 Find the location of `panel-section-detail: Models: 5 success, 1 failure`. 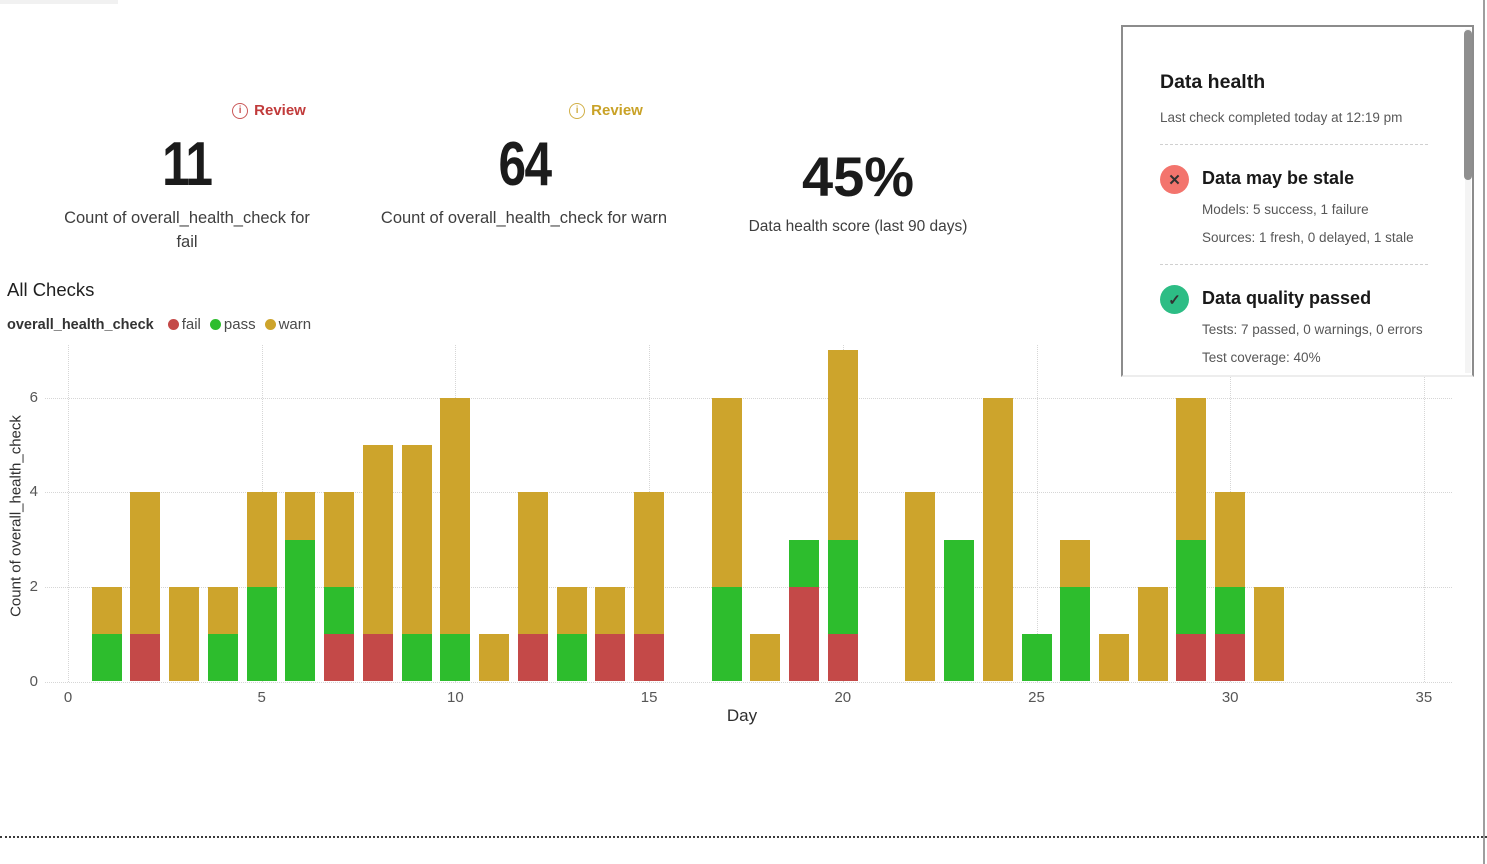

panel-section-detail: Models: 5 success, 1 failure is located at coordinates (1285, 209).